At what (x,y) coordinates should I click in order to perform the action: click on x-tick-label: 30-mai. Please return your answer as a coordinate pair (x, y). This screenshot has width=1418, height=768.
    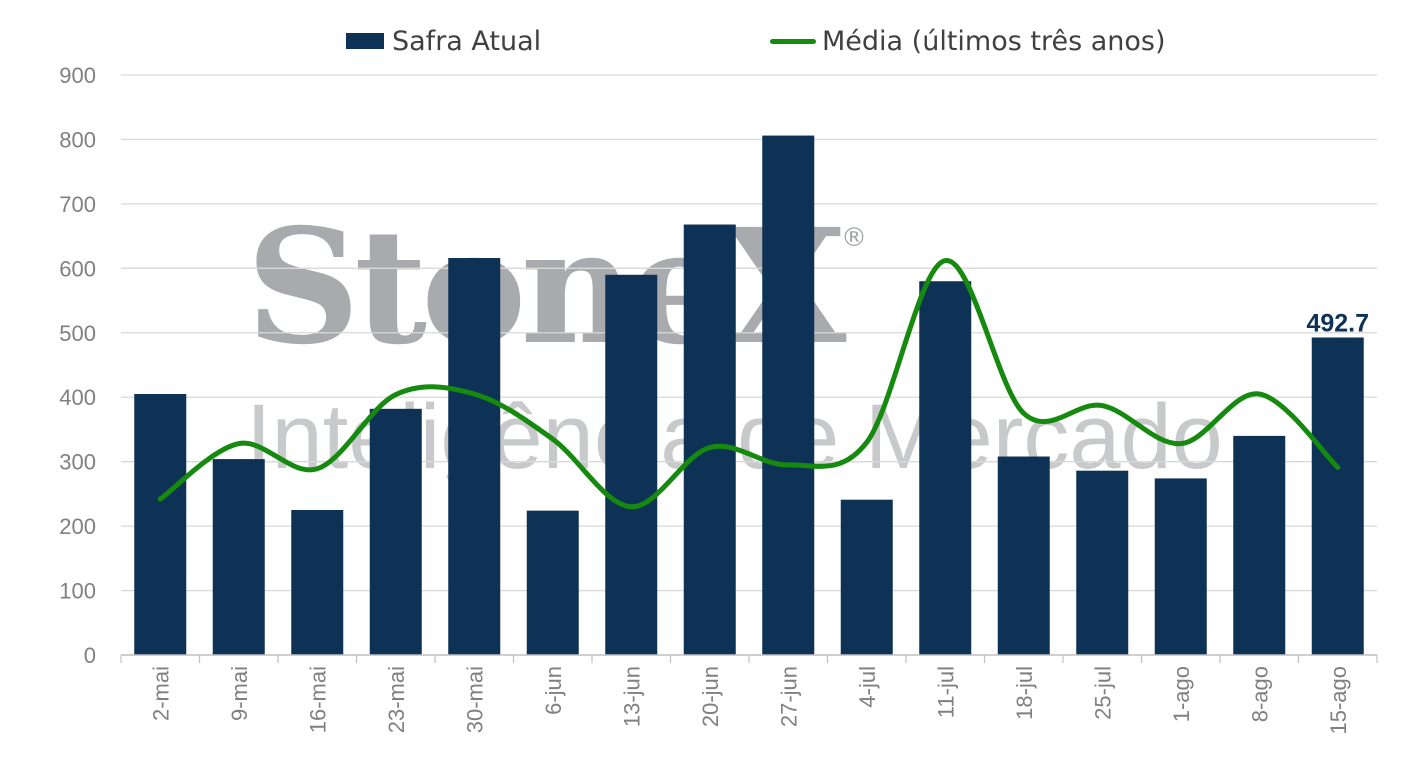
    Looking at the image, I should click on (474, 699).